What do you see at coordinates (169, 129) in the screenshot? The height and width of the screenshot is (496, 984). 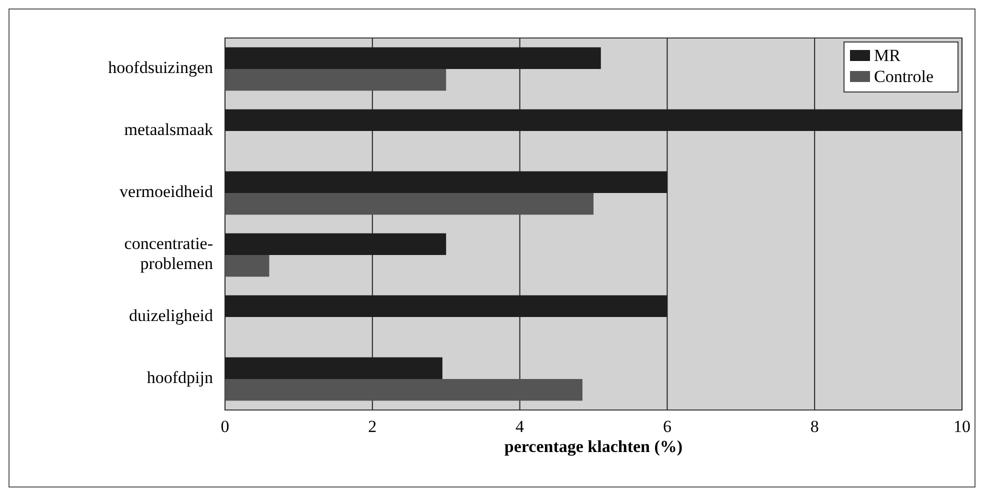 I see `y-tick-label: metaalsmaak` at bounding box center [169, 129].